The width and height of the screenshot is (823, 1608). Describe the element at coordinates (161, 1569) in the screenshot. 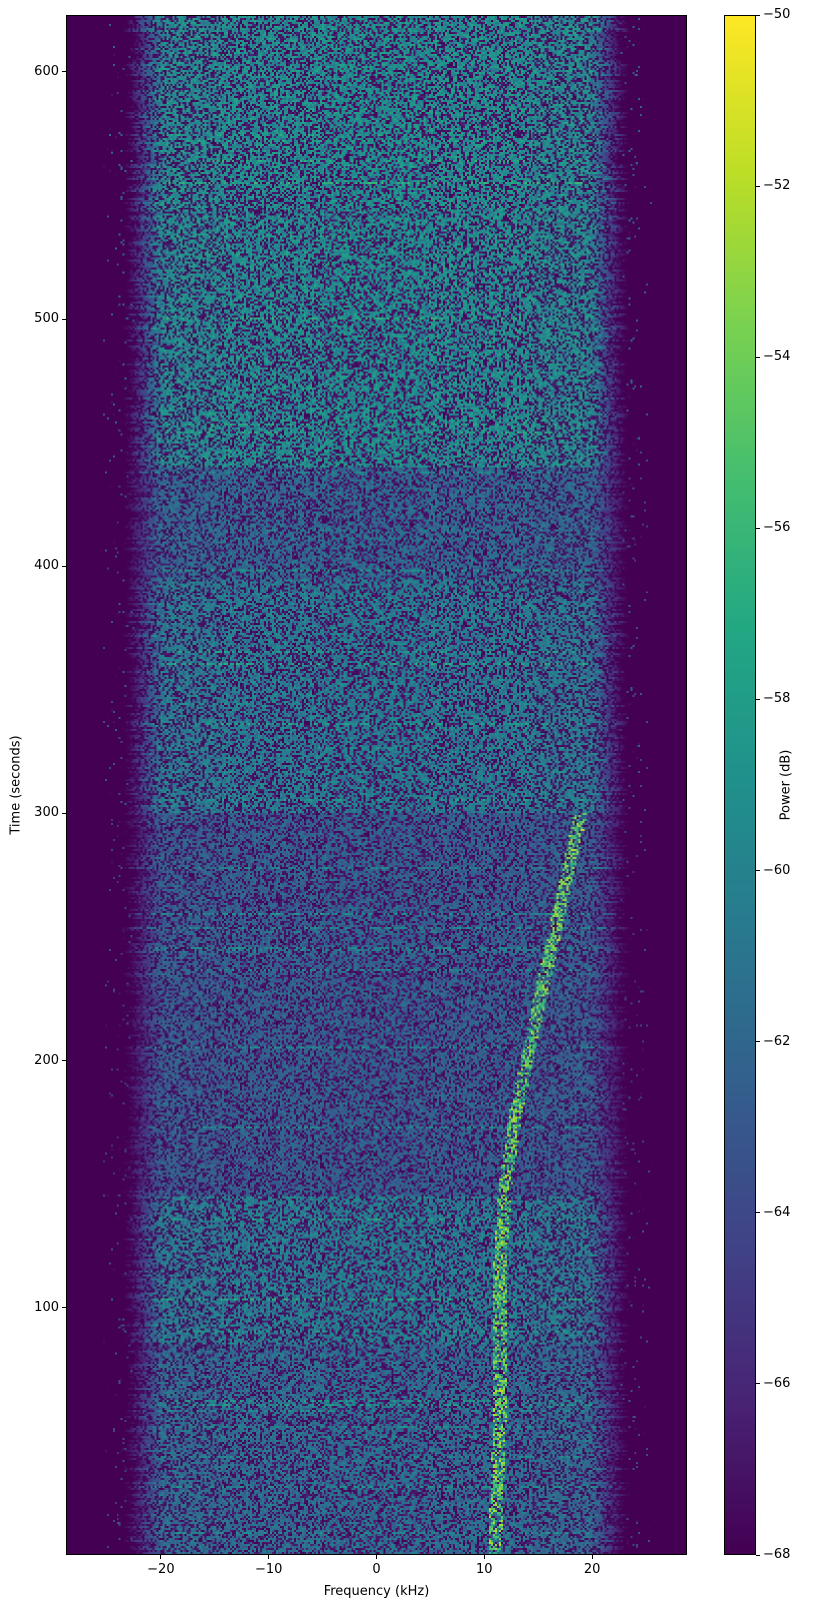

I see `x-tick-label: −20` at that location.